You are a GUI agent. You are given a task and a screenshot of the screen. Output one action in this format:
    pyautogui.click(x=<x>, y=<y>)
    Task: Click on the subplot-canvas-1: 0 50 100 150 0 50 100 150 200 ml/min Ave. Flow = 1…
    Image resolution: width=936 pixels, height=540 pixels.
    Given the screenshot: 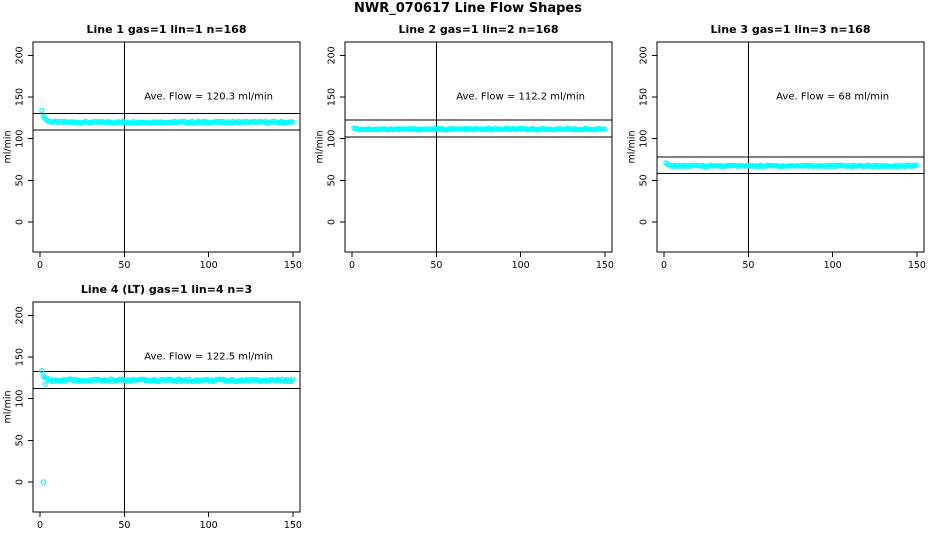 What is the action you would take?
    pyautogui.click(x=152, y=156)
    